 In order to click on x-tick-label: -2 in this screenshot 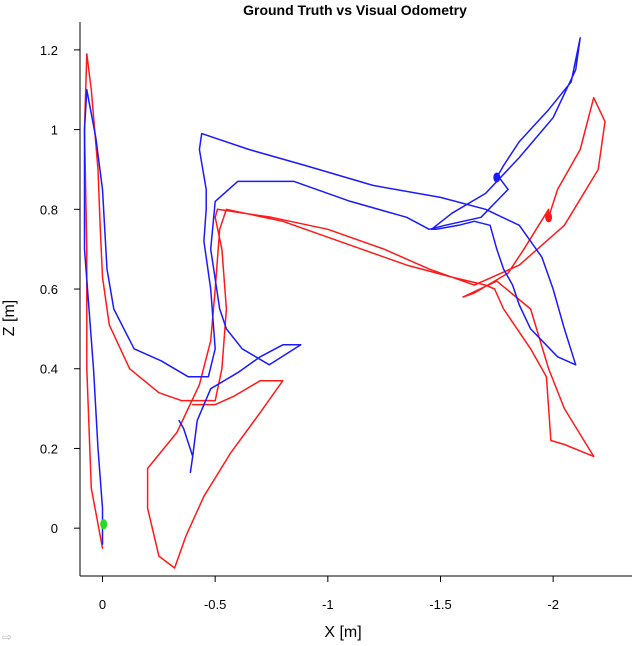, I will do `click(553, 604)`.